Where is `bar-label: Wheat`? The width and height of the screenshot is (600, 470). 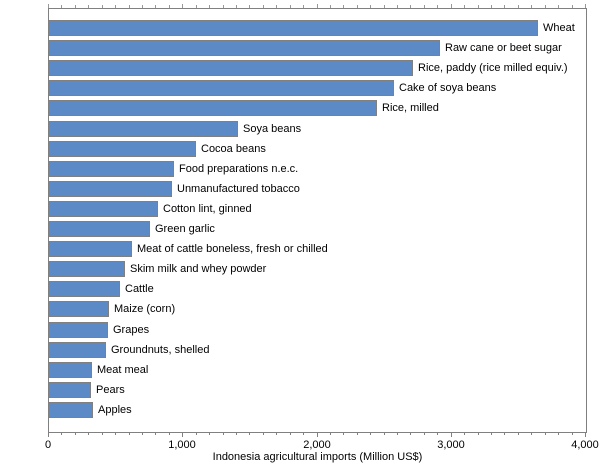 bar-label: Wheat is located at coordinates (559, 28).